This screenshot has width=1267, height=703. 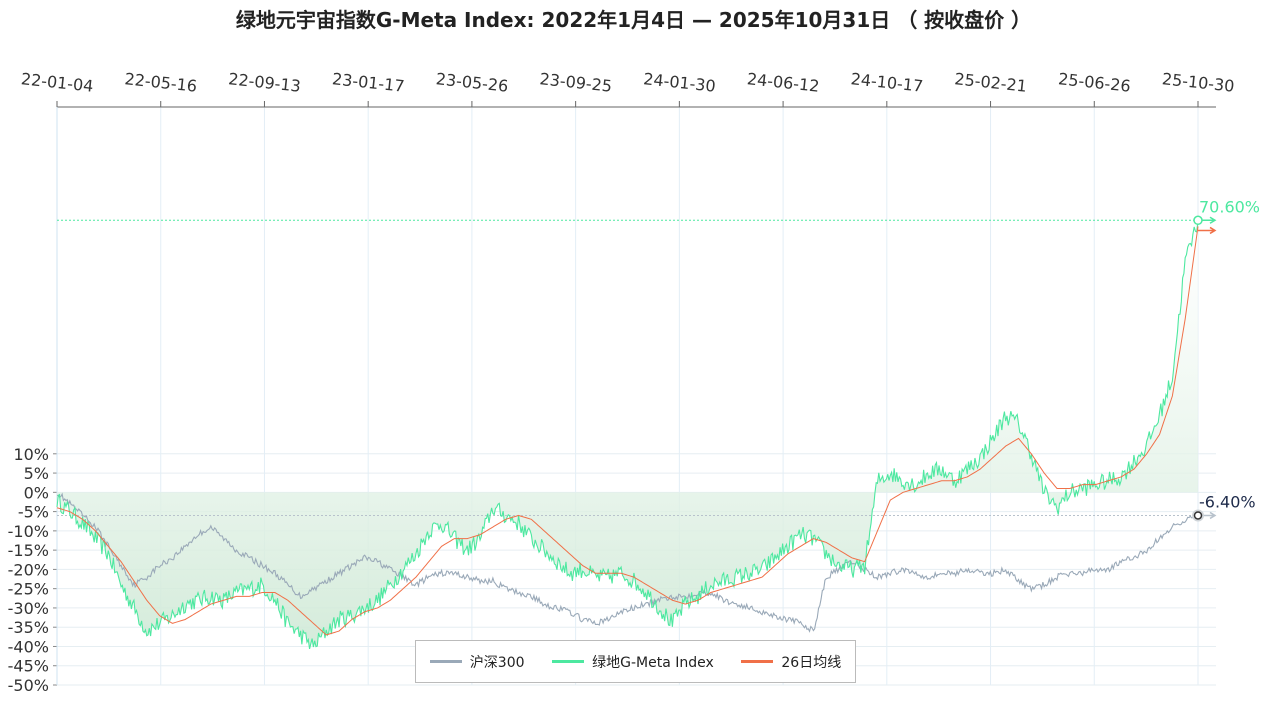 What do you see at coordinates (497, 662) in the screenshot?
I see `legend-label-hs300: 沪深300` at bounding box center [497, 662].